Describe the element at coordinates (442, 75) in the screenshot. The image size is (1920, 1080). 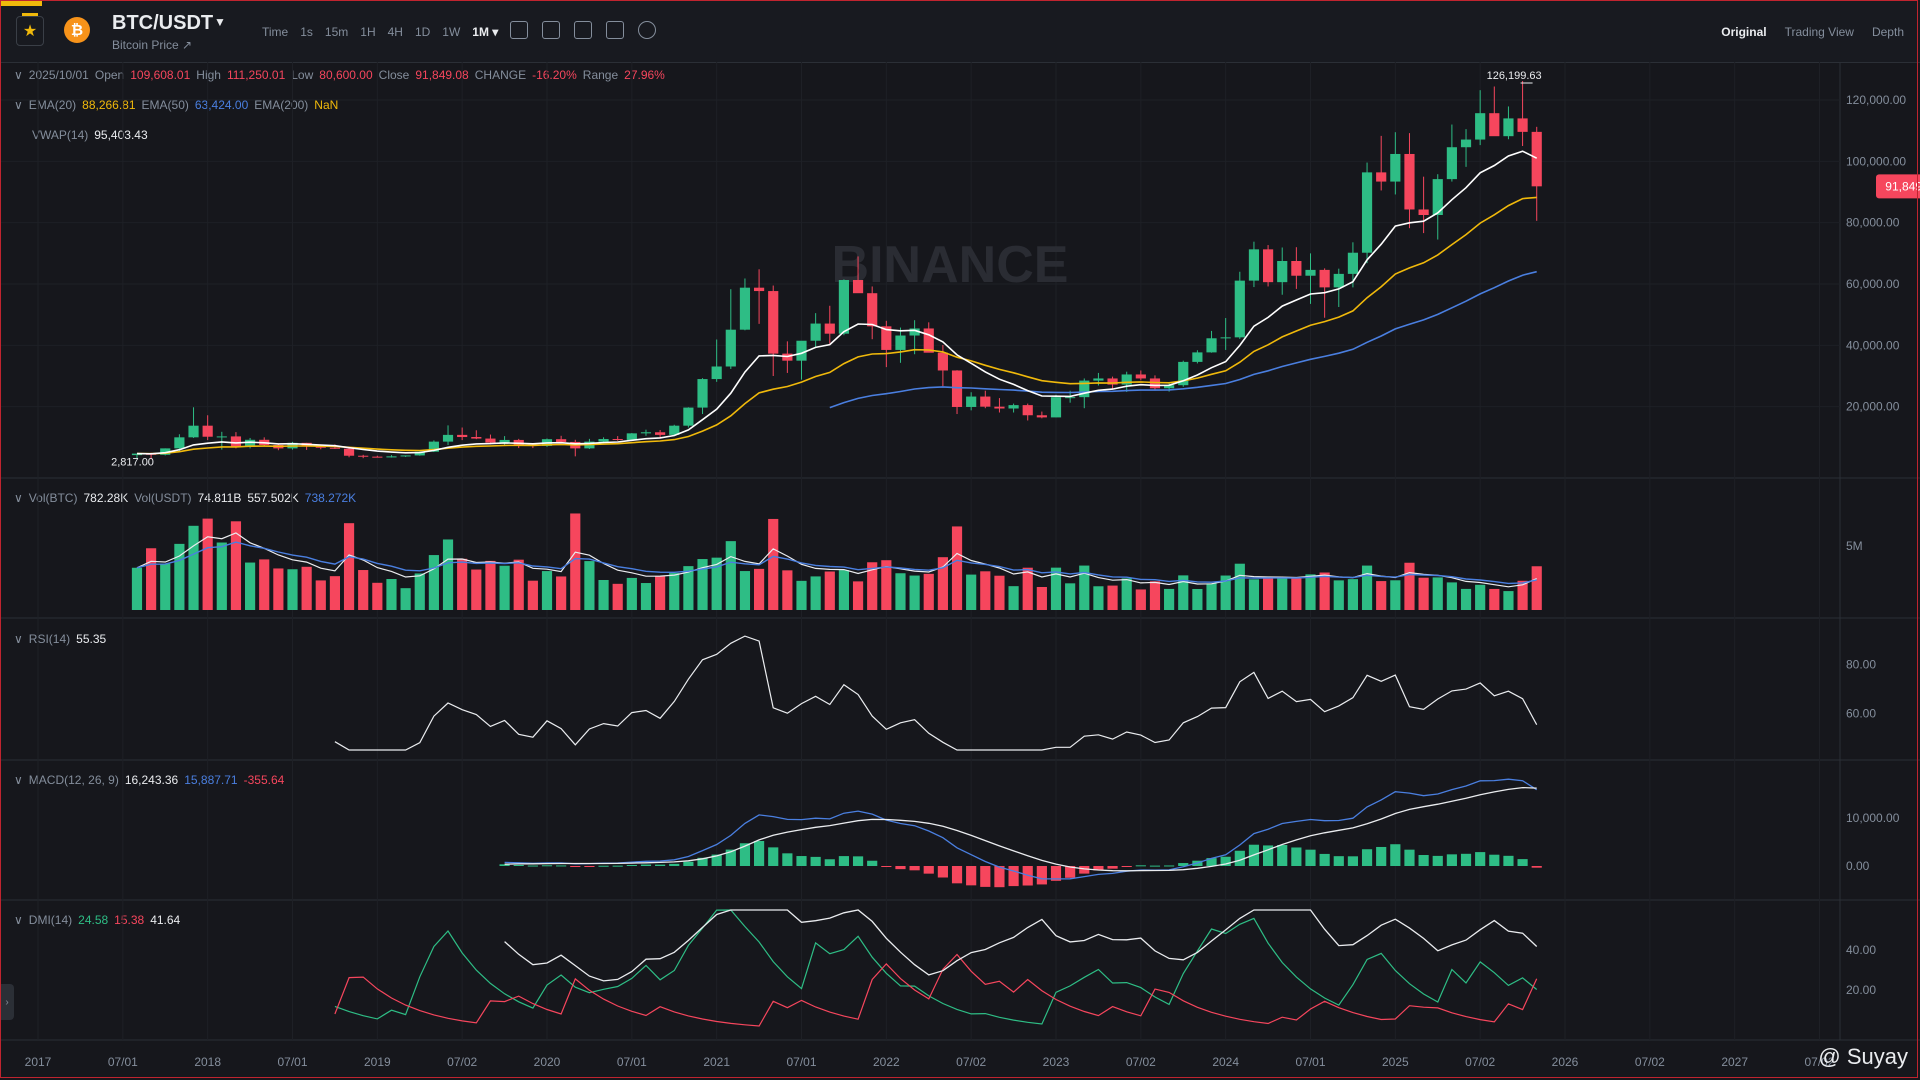
I see `close-value: 91,849.08` at that location.